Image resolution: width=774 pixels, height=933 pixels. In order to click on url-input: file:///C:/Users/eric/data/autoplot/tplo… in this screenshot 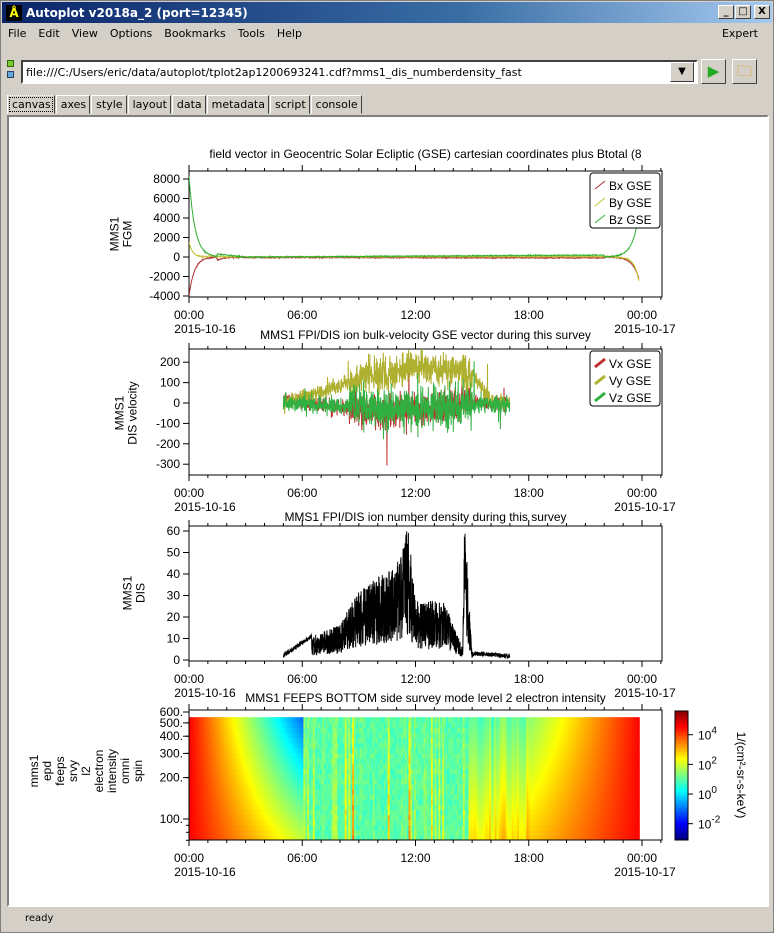, I will do `click(359, 72)`.